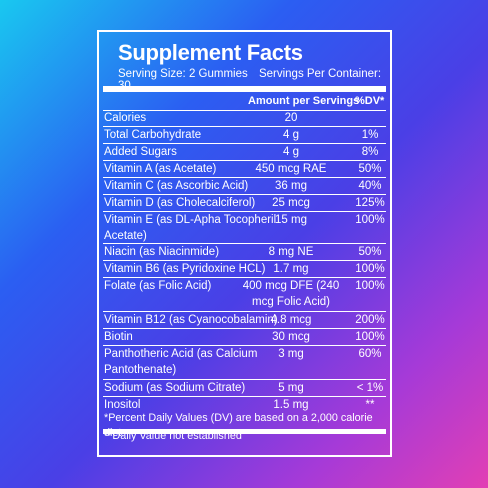  I want to click on nutrient-amount: 4.8 mcg, so click(291, 320).